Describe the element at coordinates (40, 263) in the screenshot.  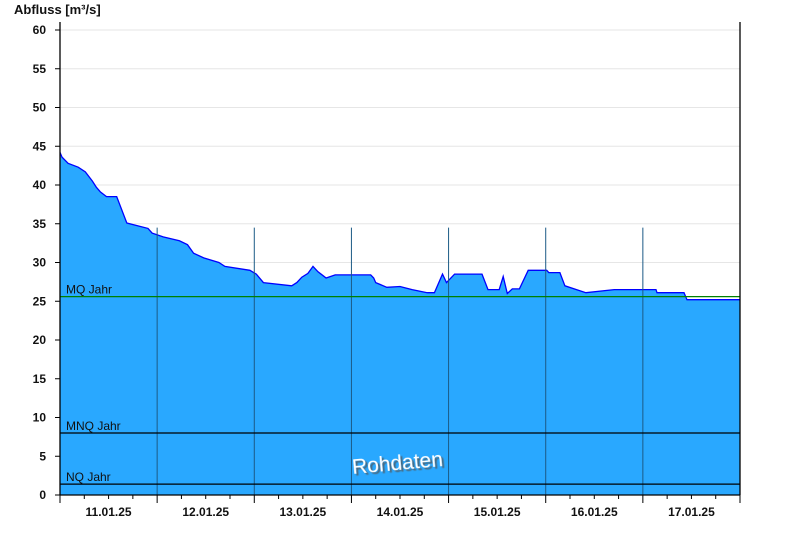
I see `y-tick-label: 30` at that location.